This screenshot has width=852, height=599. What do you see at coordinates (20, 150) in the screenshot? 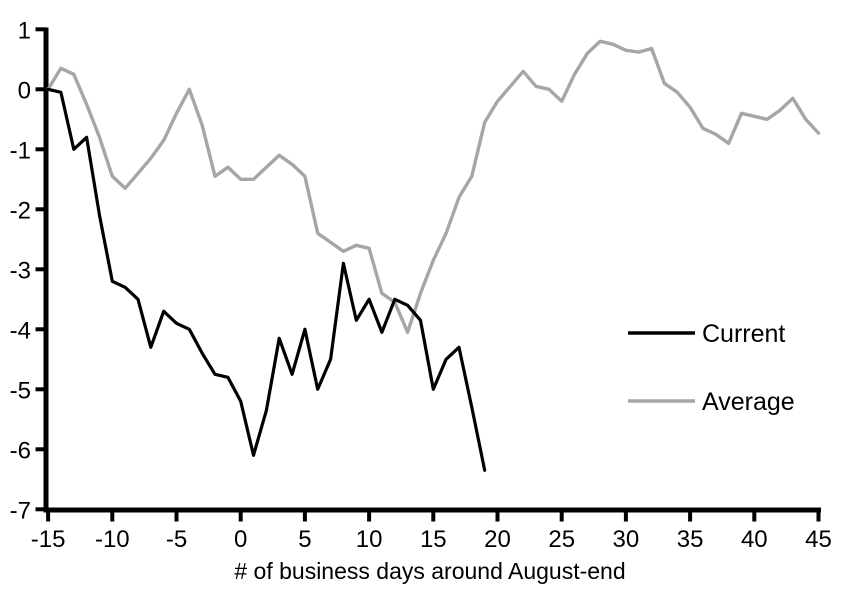
I see `y-tick-label: -1` at bounding box center [20, 150].